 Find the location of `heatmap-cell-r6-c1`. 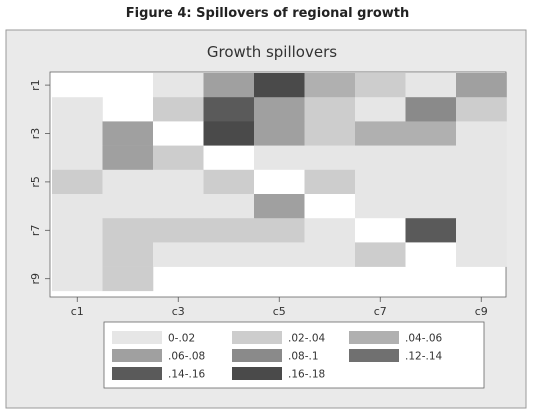

heatmap-cell-r6-c1 is located at coordinates (77, 206).